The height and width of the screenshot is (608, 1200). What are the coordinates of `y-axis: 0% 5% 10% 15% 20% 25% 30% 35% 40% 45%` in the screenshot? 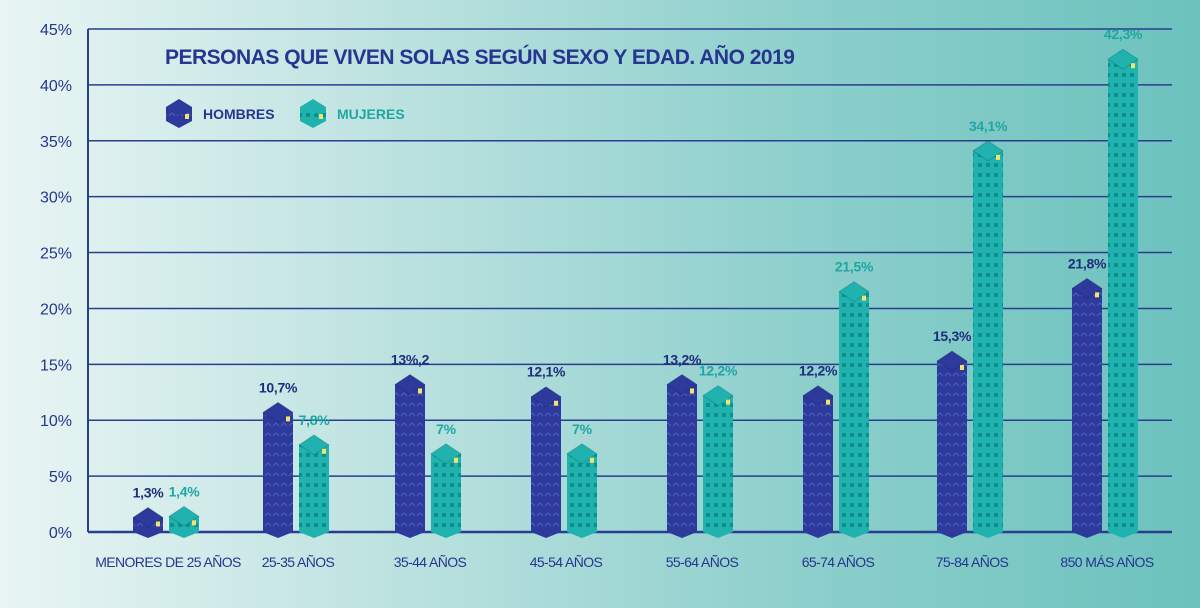 It's located at (56, 282).